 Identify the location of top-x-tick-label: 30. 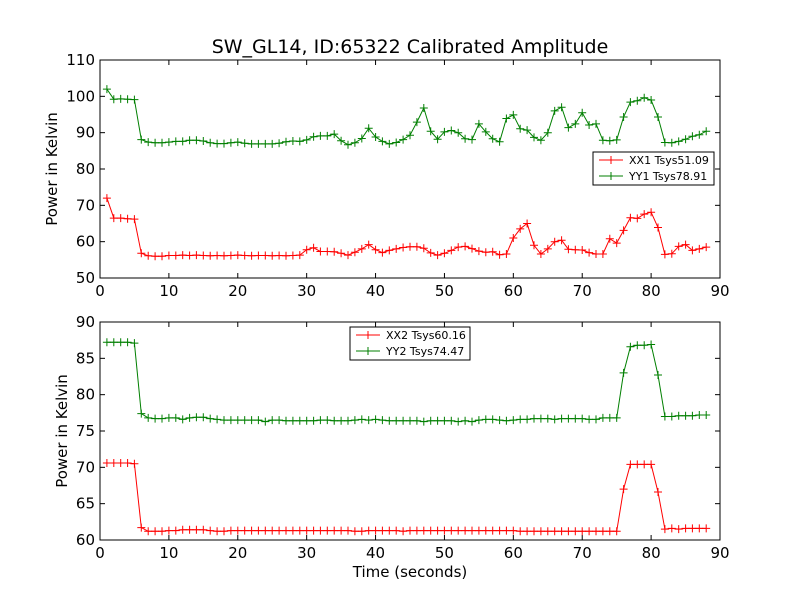
(306, 291).